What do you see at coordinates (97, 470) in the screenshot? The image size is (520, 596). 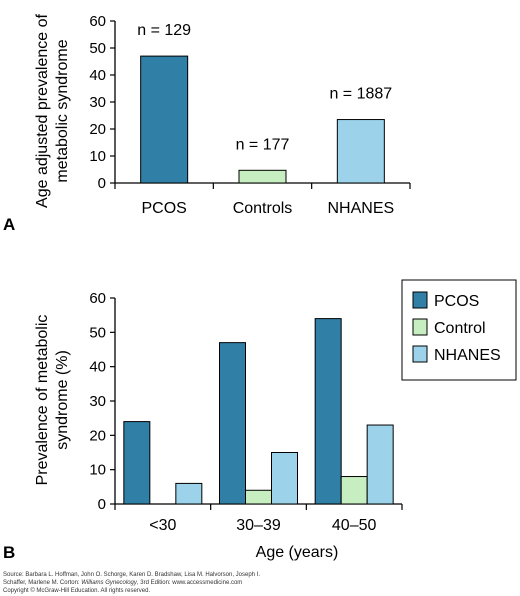 I see `panel-1-y-tick-label: 10` at bounding box center [97, 470].